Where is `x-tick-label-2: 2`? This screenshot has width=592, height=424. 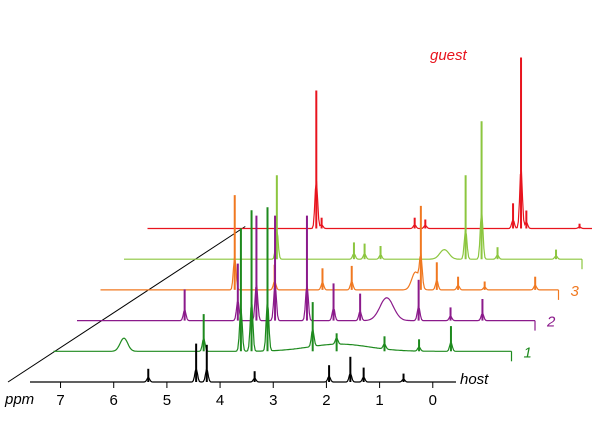 x-tick-label-2: 2 is located at coordinates (326, 400).